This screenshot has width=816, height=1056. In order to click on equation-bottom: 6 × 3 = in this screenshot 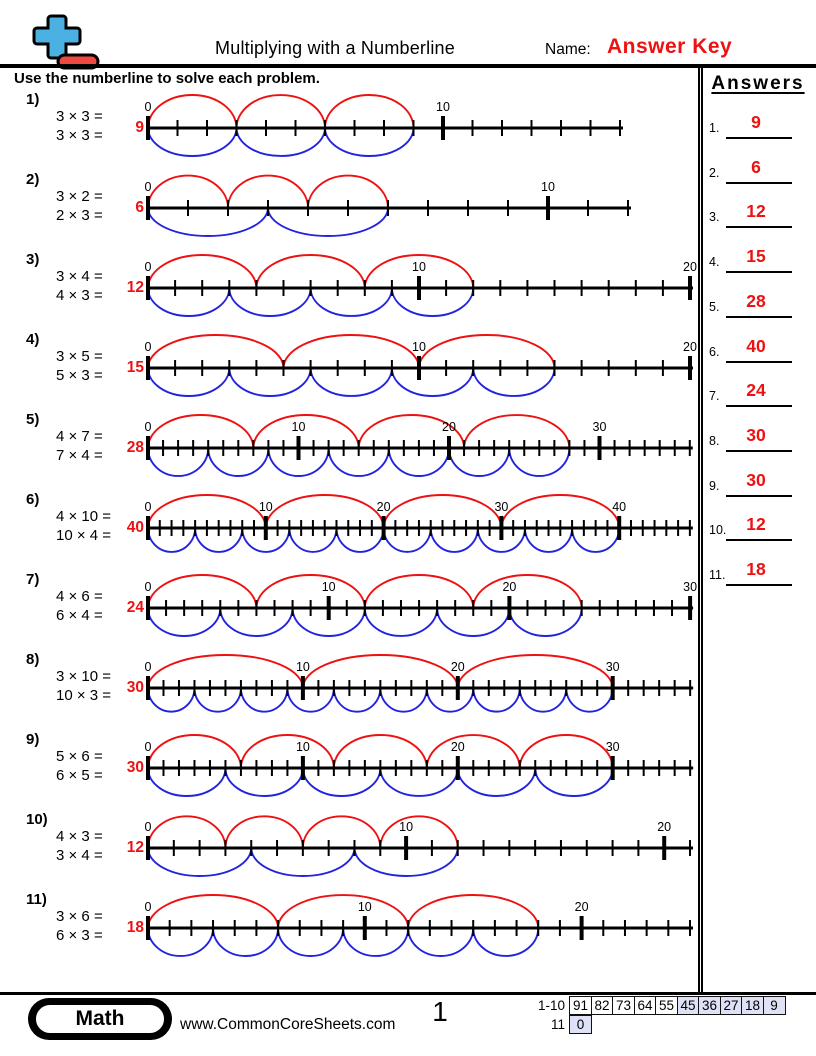, I will do `click(79, 935)`.